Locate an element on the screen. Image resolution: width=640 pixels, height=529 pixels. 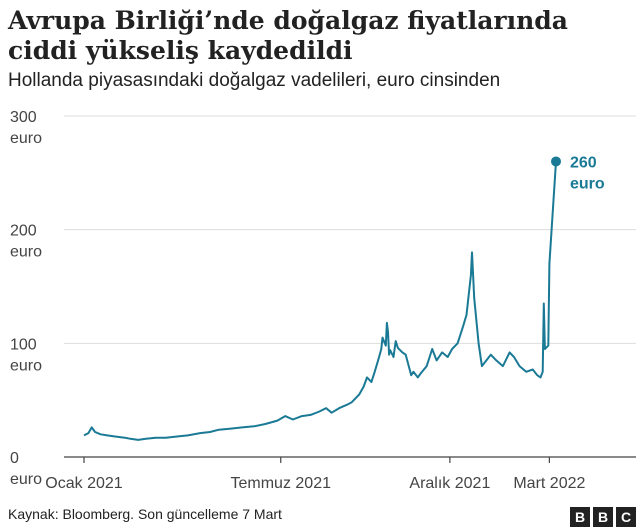
x-tick-label-0: Ocak 2021 is located at coordinates (83, 483).